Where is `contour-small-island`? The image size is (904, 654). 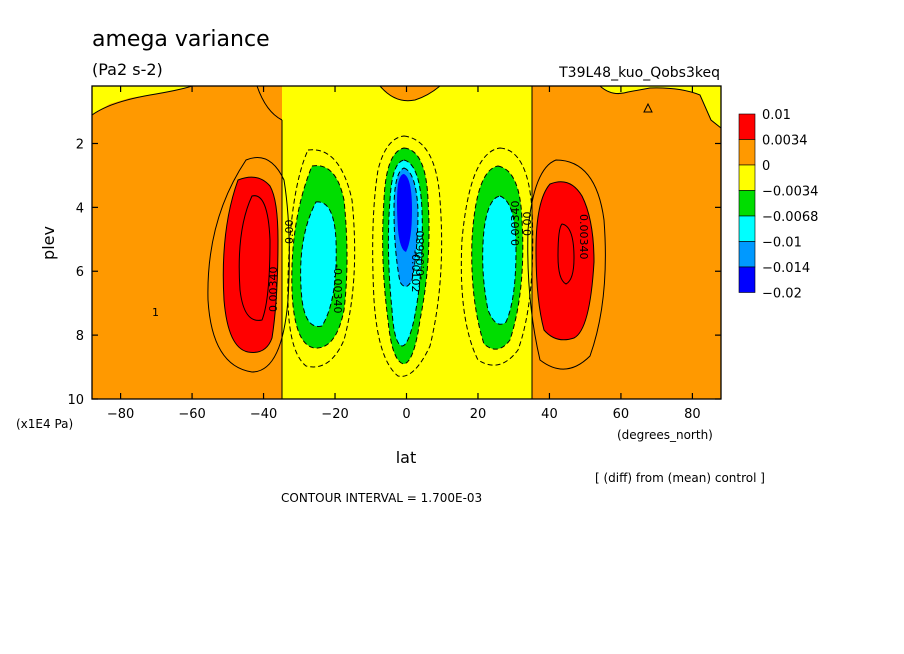
contour-small-island is located at coordinates (648, 107).